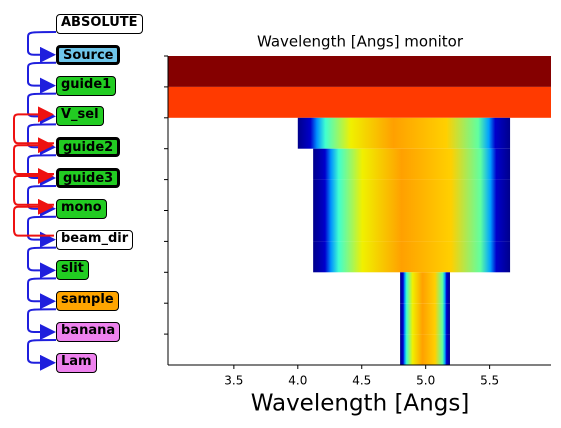 Image resolution: width=561 pixels, height=428 pixels. Describe the element at coordinates (95, 239) in the screenshot. I see `component-node: beam_dir` at that location.